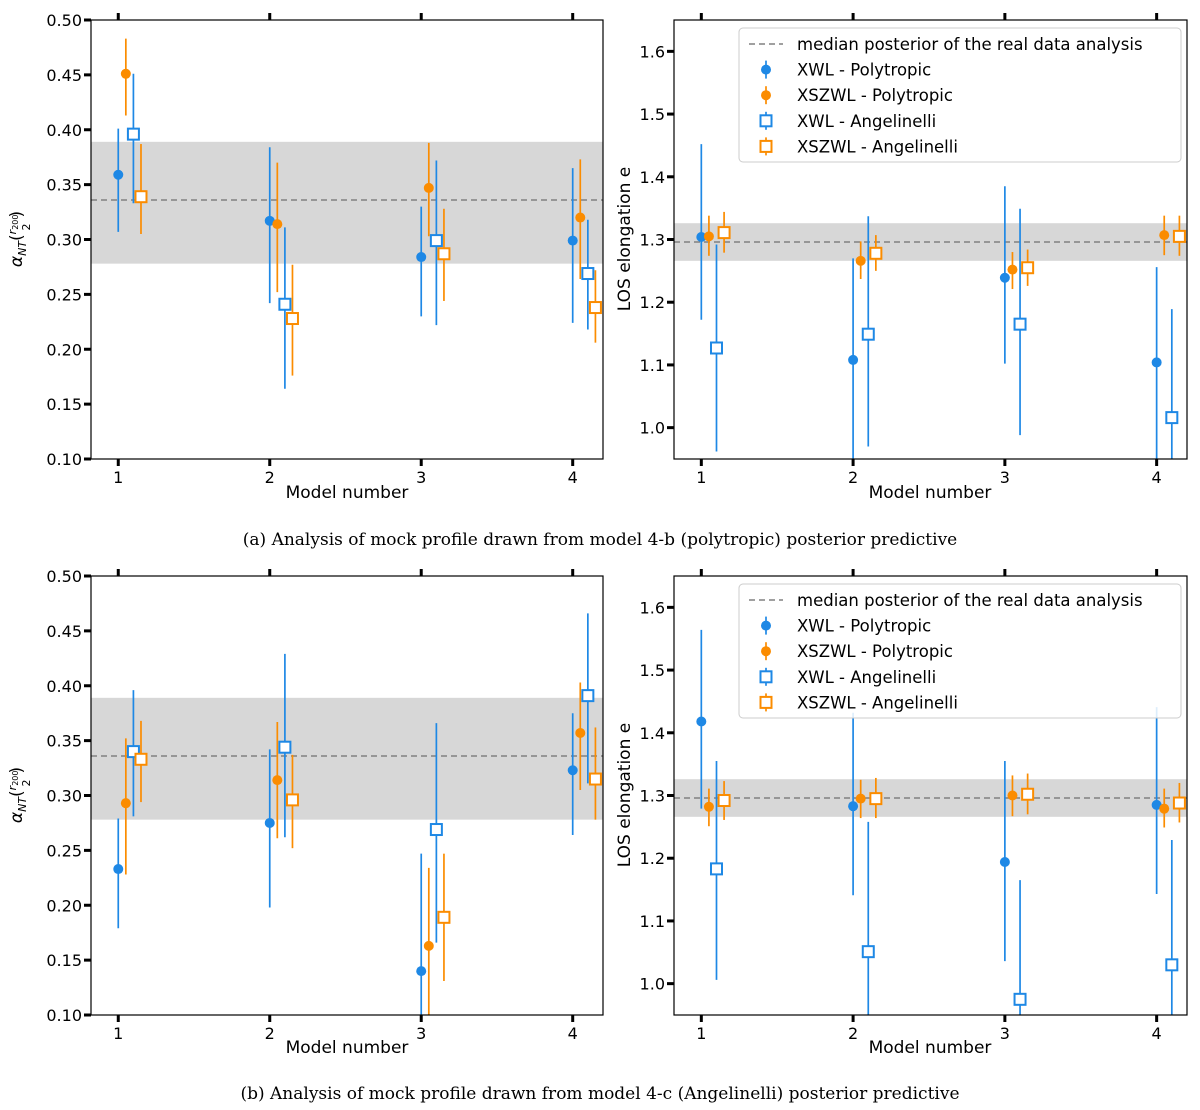 This screenshot has width=1200, height=1110. What do you see at coordinates (652, 51) in the screenshot?
I see `y-tick-label: 1.6` at bounding box center [652, 51].